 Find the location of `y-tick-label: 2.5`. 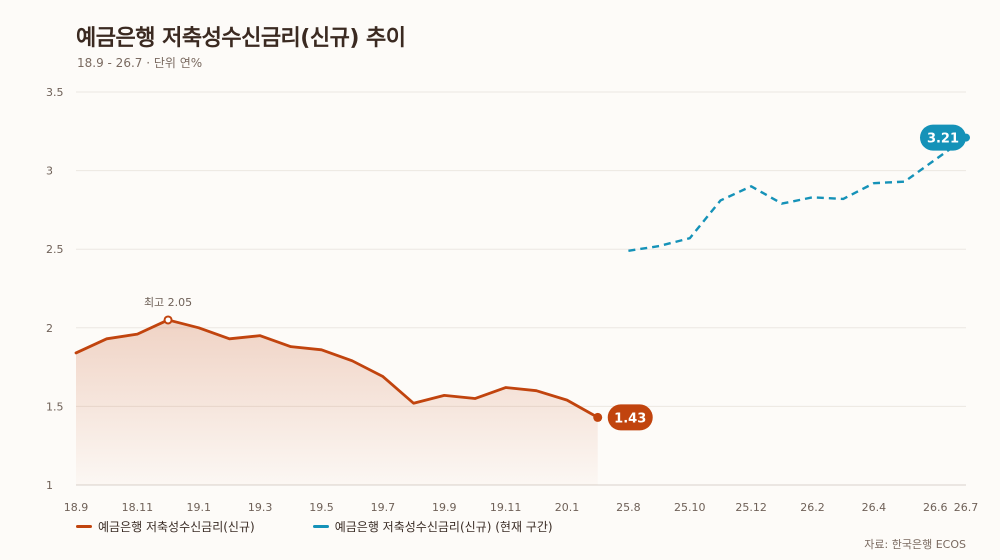

y-tick-label: 2.5 is located at coordinates (55, 249).